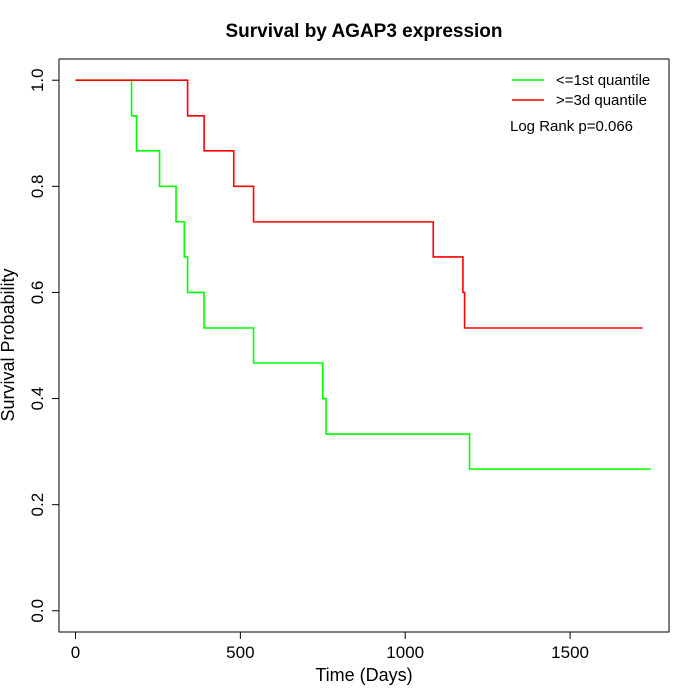  I want to click on legend-label-1: <=1st quantile, so click(603, 80).